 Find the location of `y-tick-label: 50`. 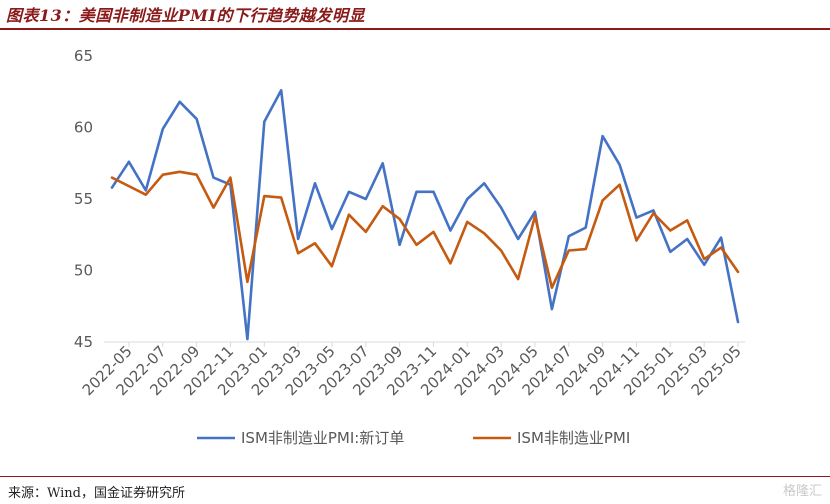

y-tick-label: 50 is located at coordinates (83, 271).